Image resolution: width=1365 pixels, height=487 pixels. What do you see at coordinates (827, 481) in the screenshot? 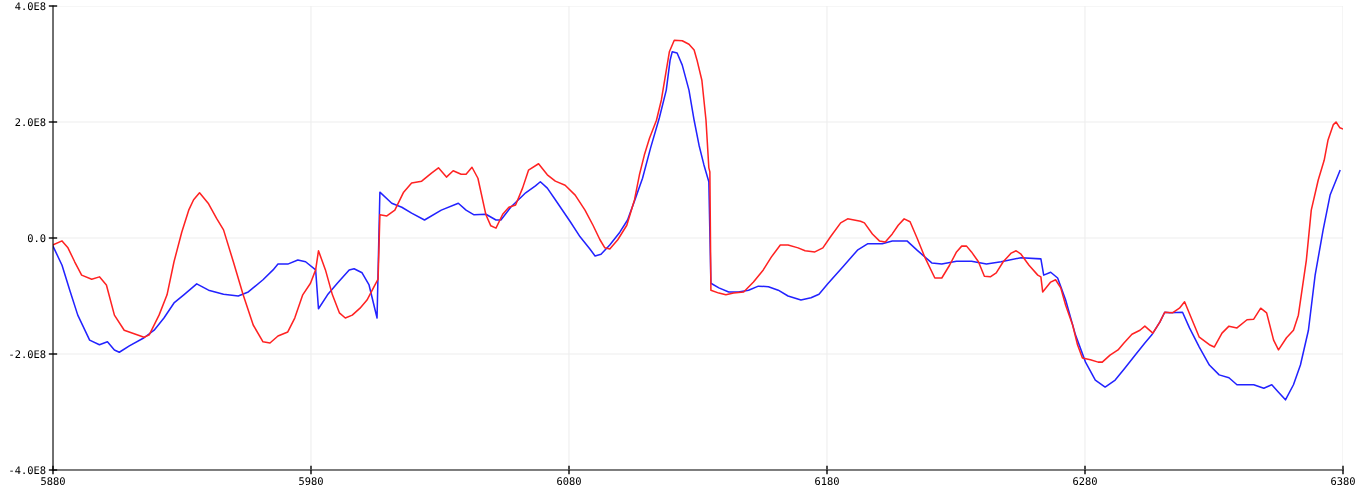
I see `x-tick-label: 6180` at bounding box center [827, 481].